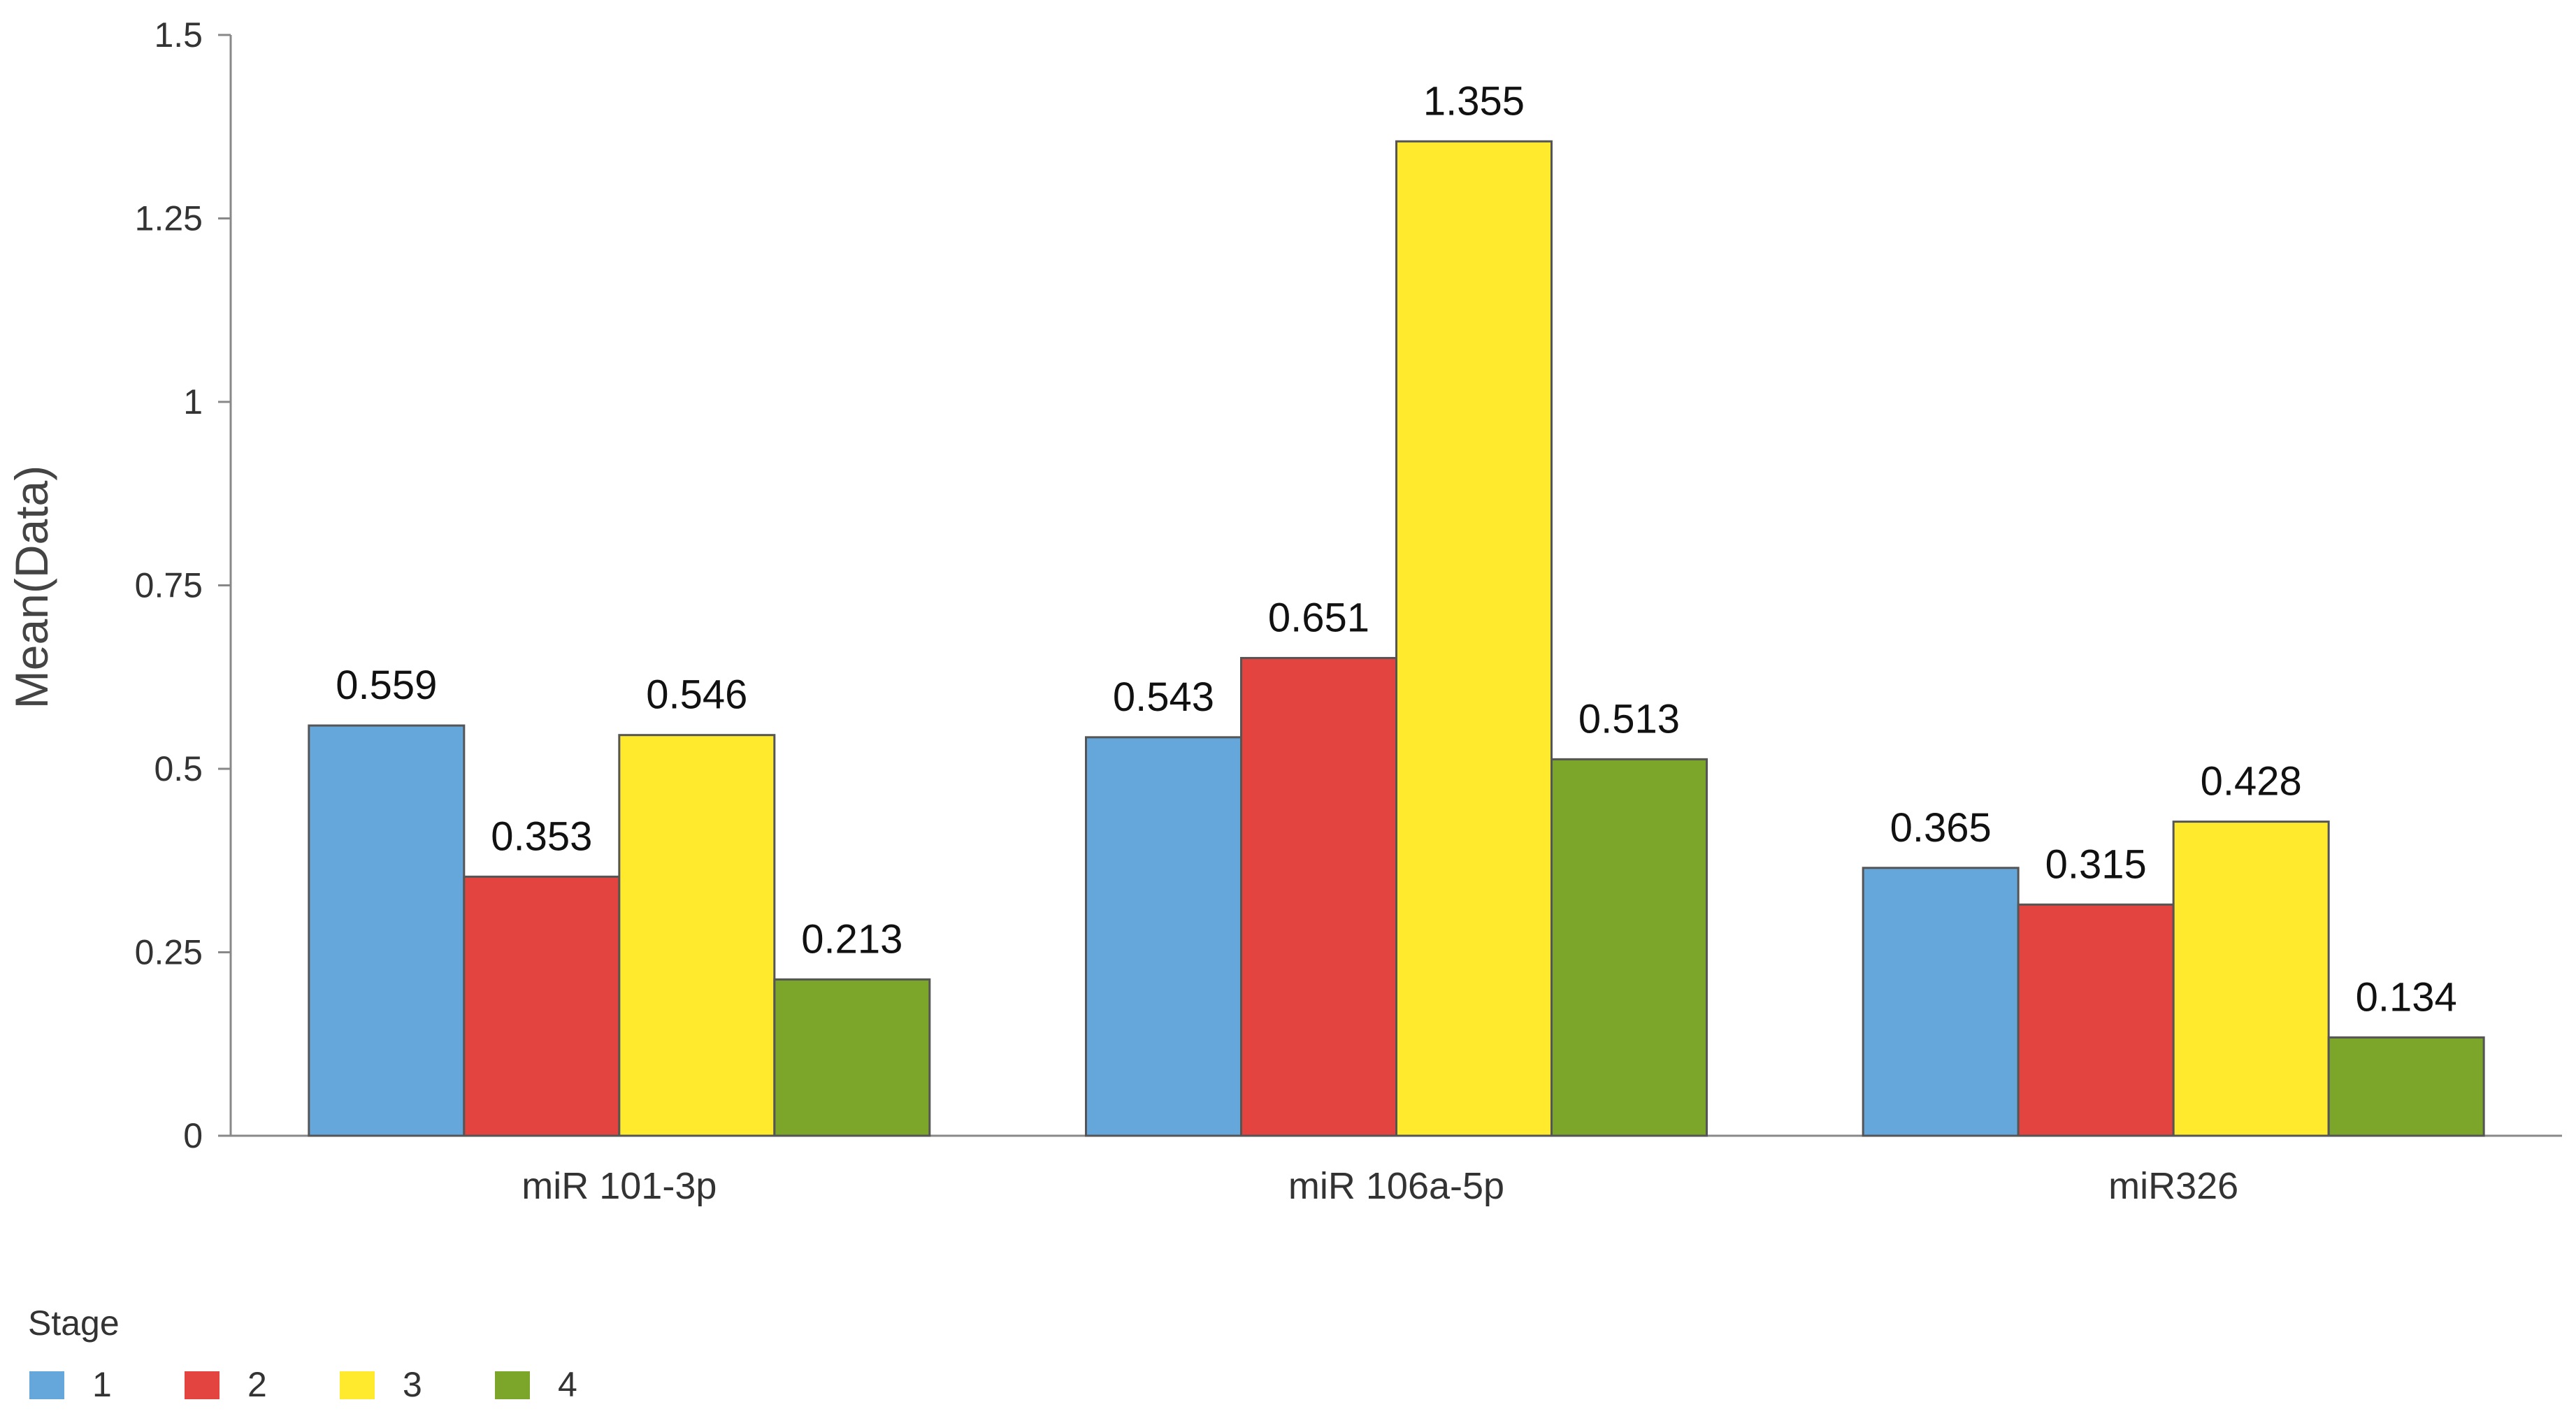 The width and height of the screenshot is (2576, 1423). What do you see at coordinates (2173, 1186) in the screenshot?
I see `x-tick-label: miR326` at bounding box center [2173, 1186].